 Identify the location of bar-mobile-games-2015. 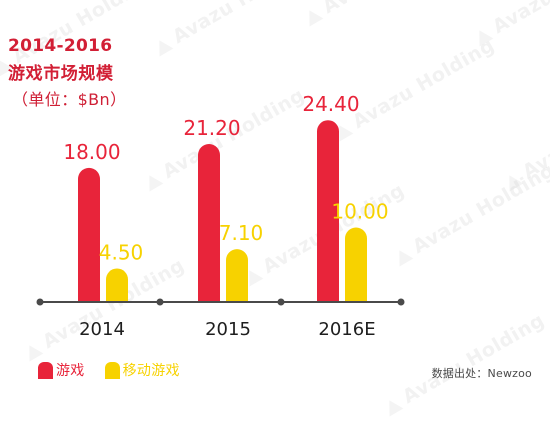
(237, 275).